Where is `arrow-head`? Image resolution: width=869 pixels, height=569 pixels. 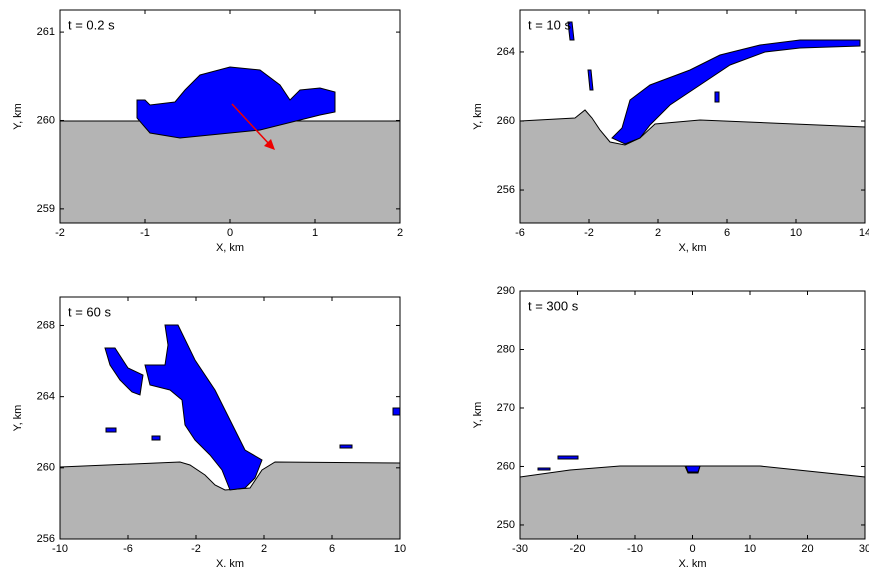 arrow-head is located at coordinates (269, 144).